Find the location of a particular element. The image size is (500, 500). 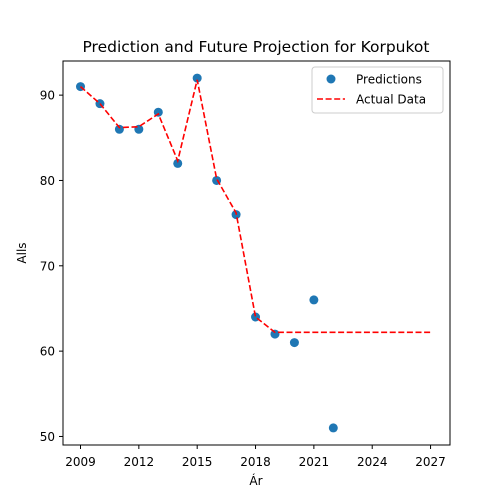

x-tick-label: 2012 is located at coordinates (139, 462).